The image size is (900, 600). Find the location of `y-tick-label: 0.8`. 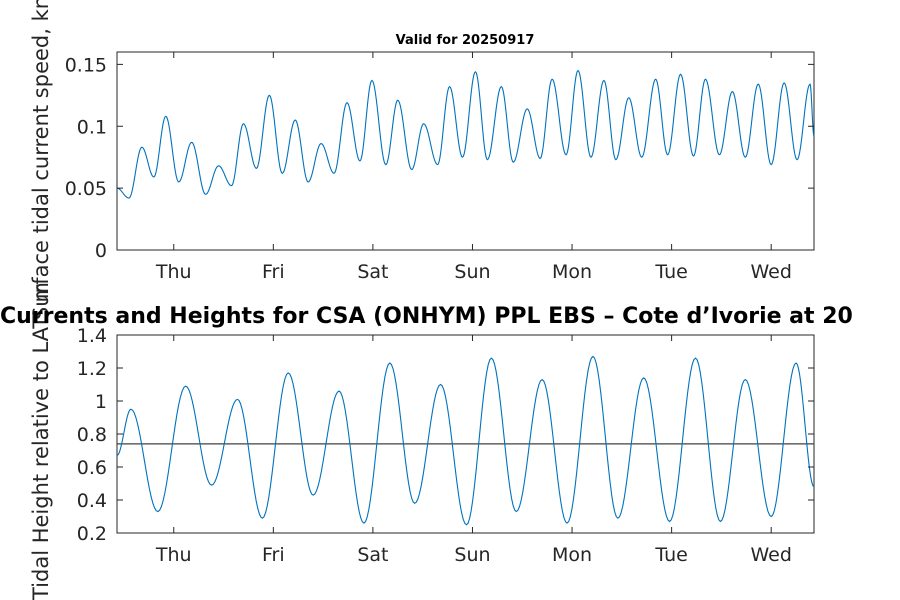

y-tick-label: 0.8 is located at coordinates (92, 435).